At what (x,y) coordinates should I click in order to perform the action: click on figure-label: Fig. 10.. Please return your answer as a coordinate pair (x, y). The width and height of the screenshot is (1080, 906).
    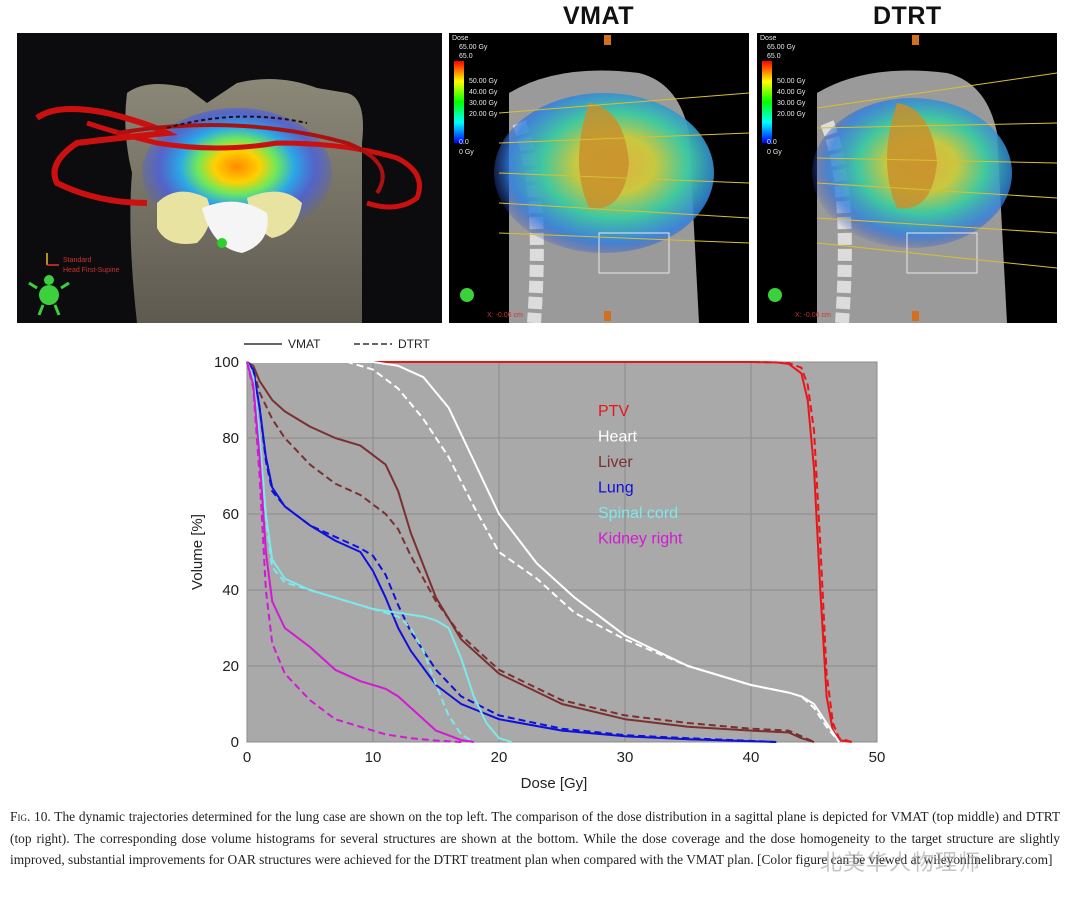
    Looking at the image, I should click on (30, 816).